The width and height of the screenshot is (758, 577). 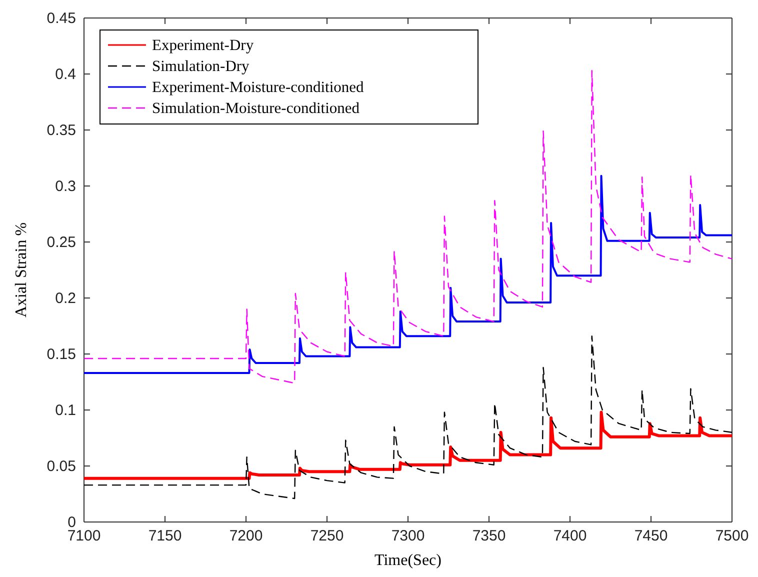 I want to click on legend-label: Experiment-Dry, so click(x=203, y=45).